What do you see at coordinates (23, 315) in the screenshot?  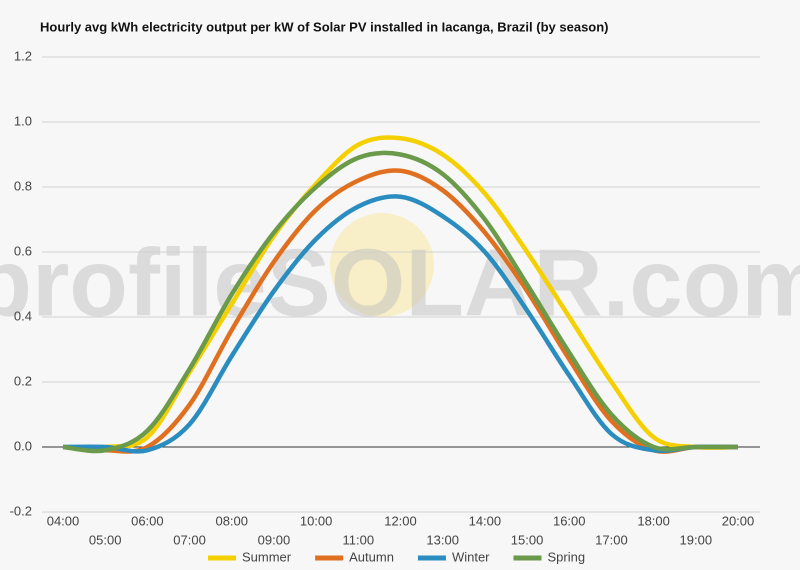 I see `y-tick-label: 0.4` at bounding box center [23, 315].